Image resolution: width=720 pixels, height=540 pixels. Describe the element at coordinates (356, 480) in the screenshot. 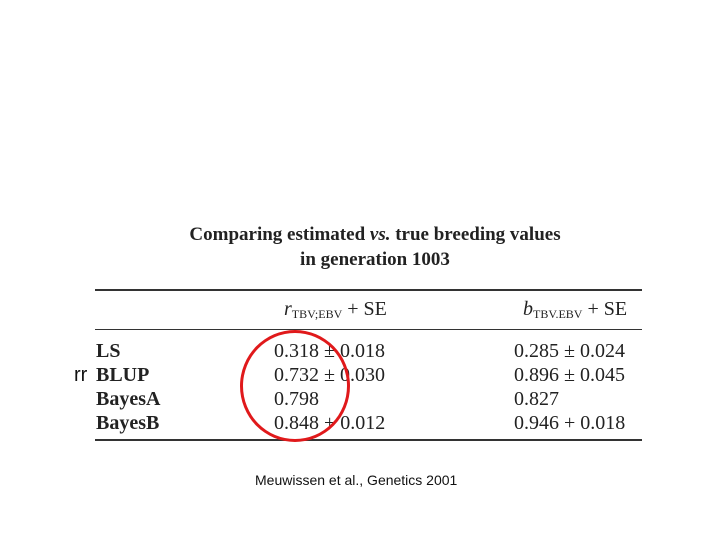

I see `citation: Meuwissen et al., Genetics 2001` at that location.